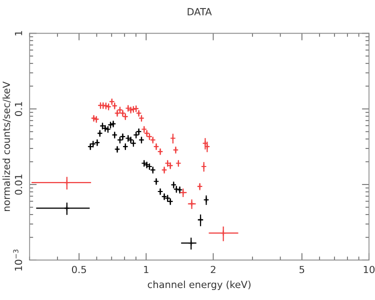 This screenshot has width=375, height=300. Describe the element at coordinates (17, 260) in the screenshot. I see `y-tick-label: 10$^{−3}$` at that location.